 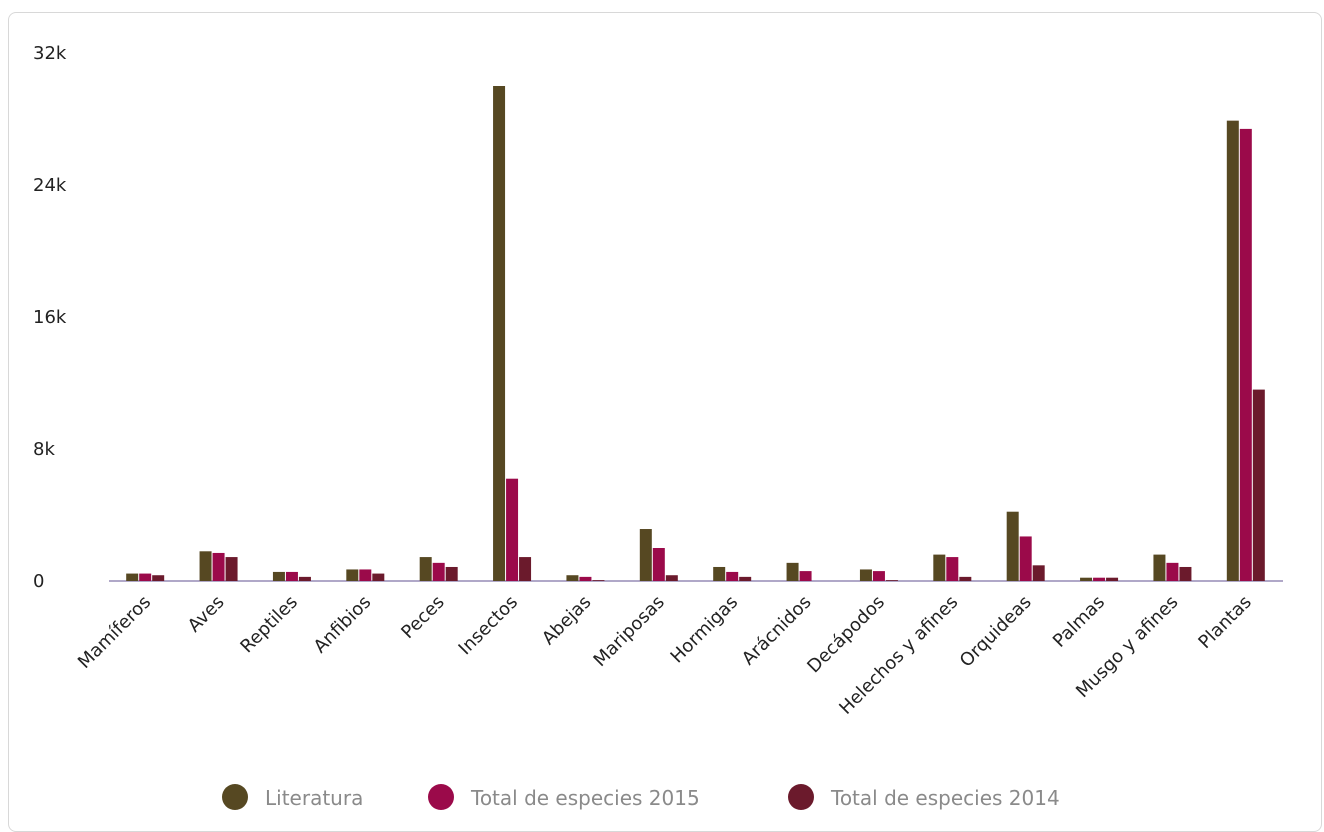 I want to click on legend-label: Literatura, so click(x=314, y=798).